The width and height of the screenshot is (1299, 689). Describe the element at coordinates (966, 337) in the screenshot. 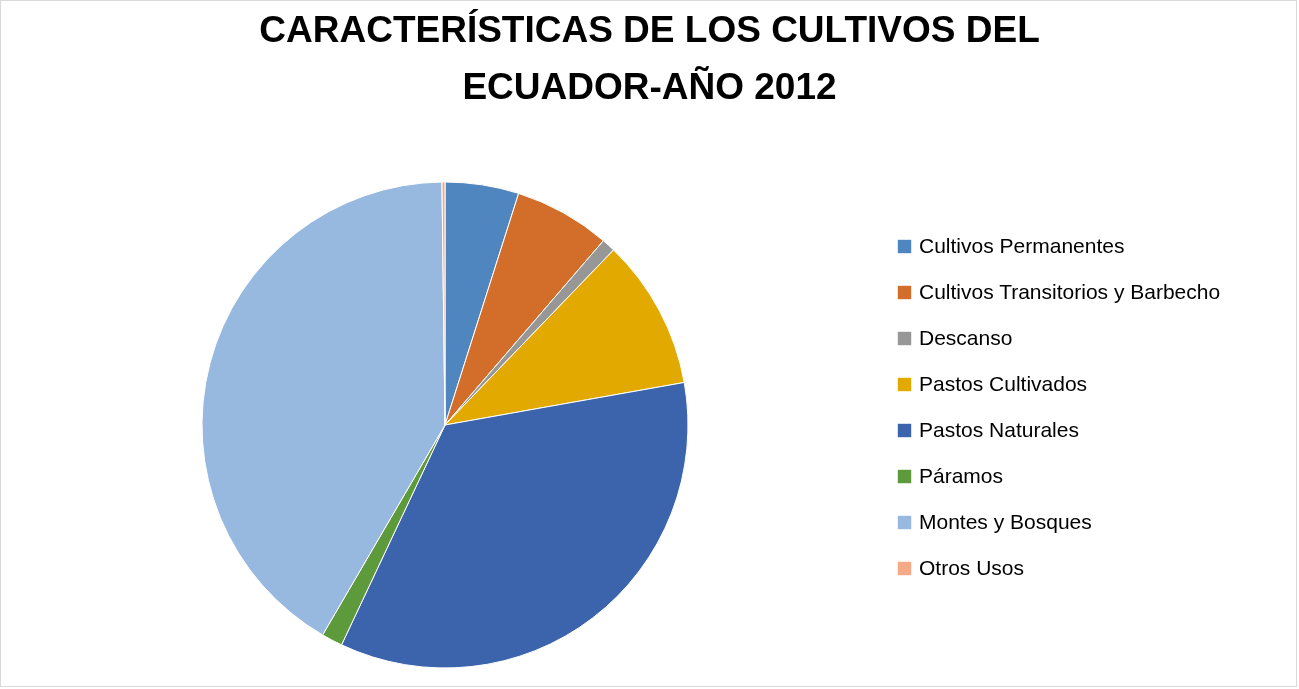

I see `legend-label: Descanso` at that location.